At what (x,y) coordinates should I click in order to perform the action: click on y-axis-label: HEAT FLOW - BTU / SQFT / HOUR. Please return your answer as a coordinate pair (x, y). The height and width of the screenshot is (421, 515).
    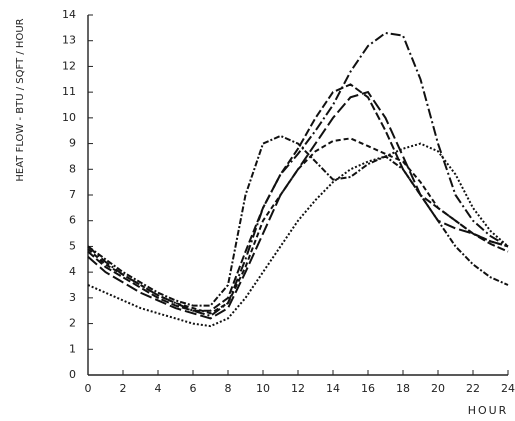
    Looking at the image, I should click on (20, 99).